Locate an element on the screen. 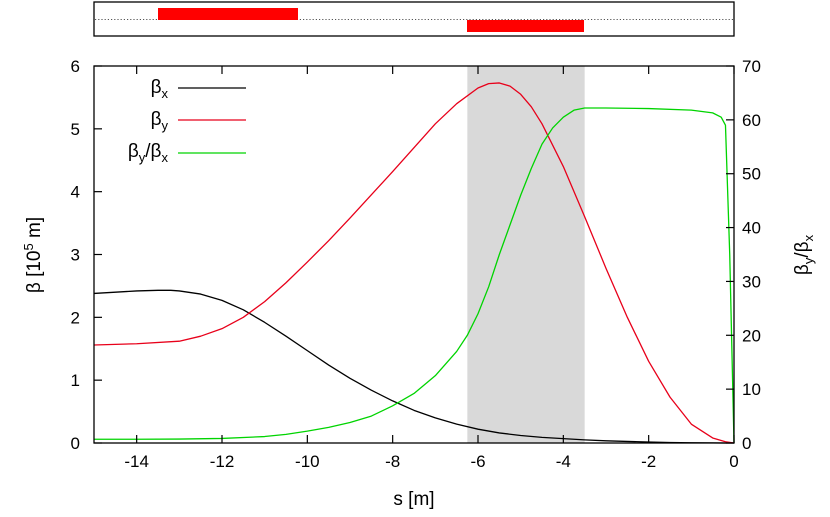 This screenshot has width=830, height=517. lattice-strip is located at coordinates (414, 19).